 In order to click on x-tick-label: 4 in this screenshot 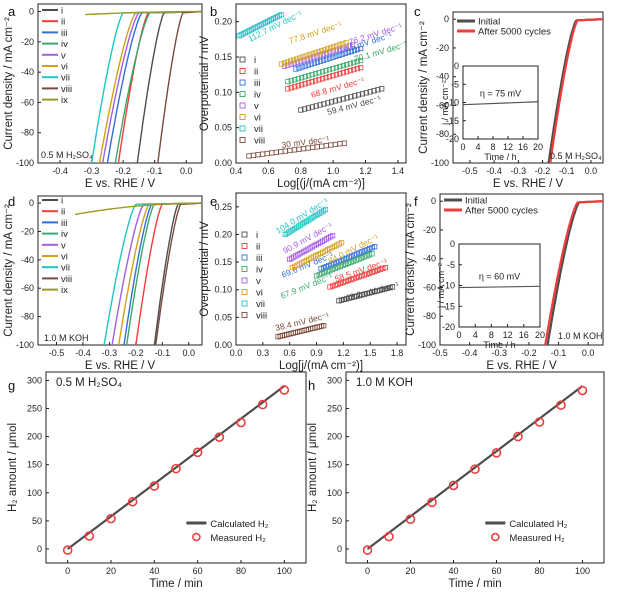, I will do `click(477, 147)`.